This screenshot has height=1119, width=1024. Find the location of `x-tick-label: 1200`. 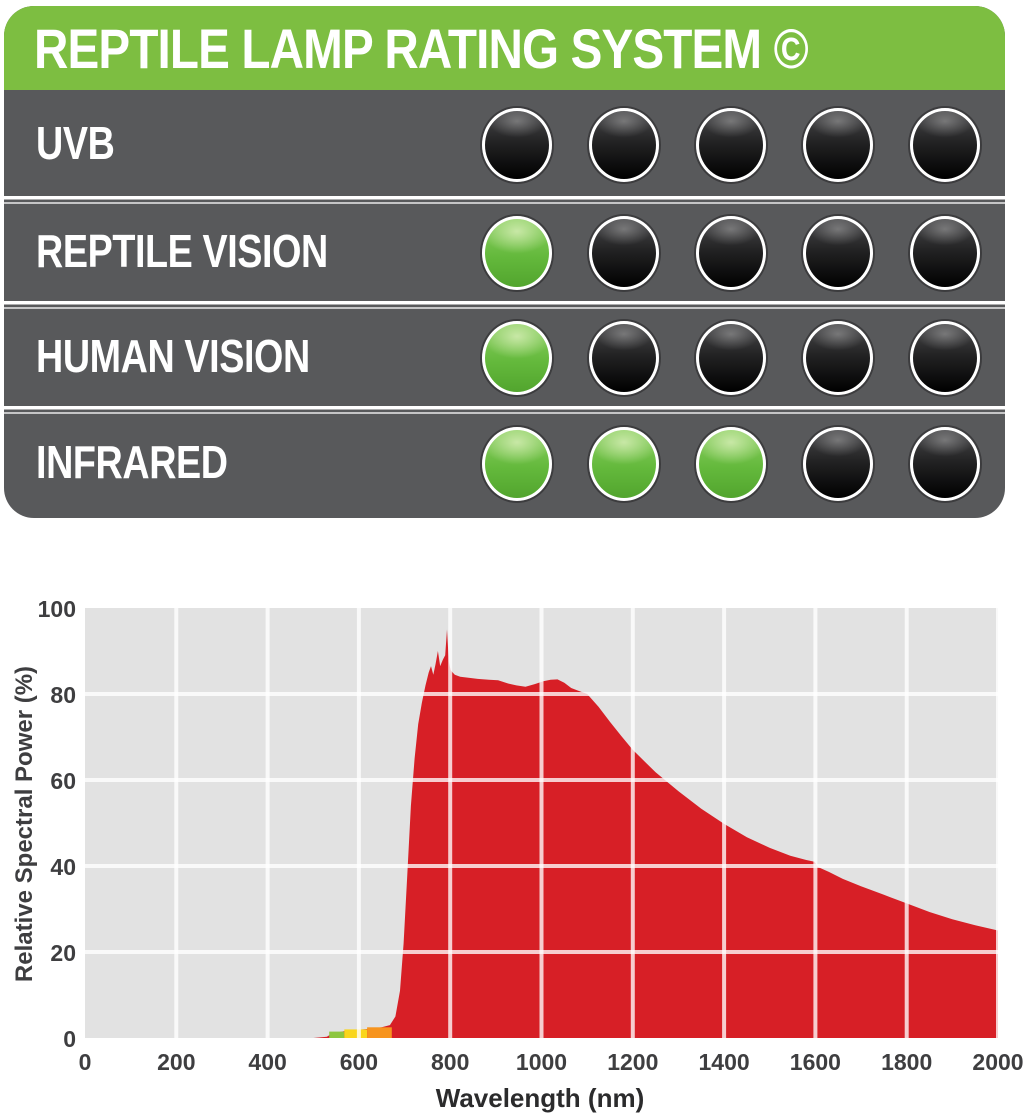

x-tick-label: 1200 is located at coordinates (633, 1062).